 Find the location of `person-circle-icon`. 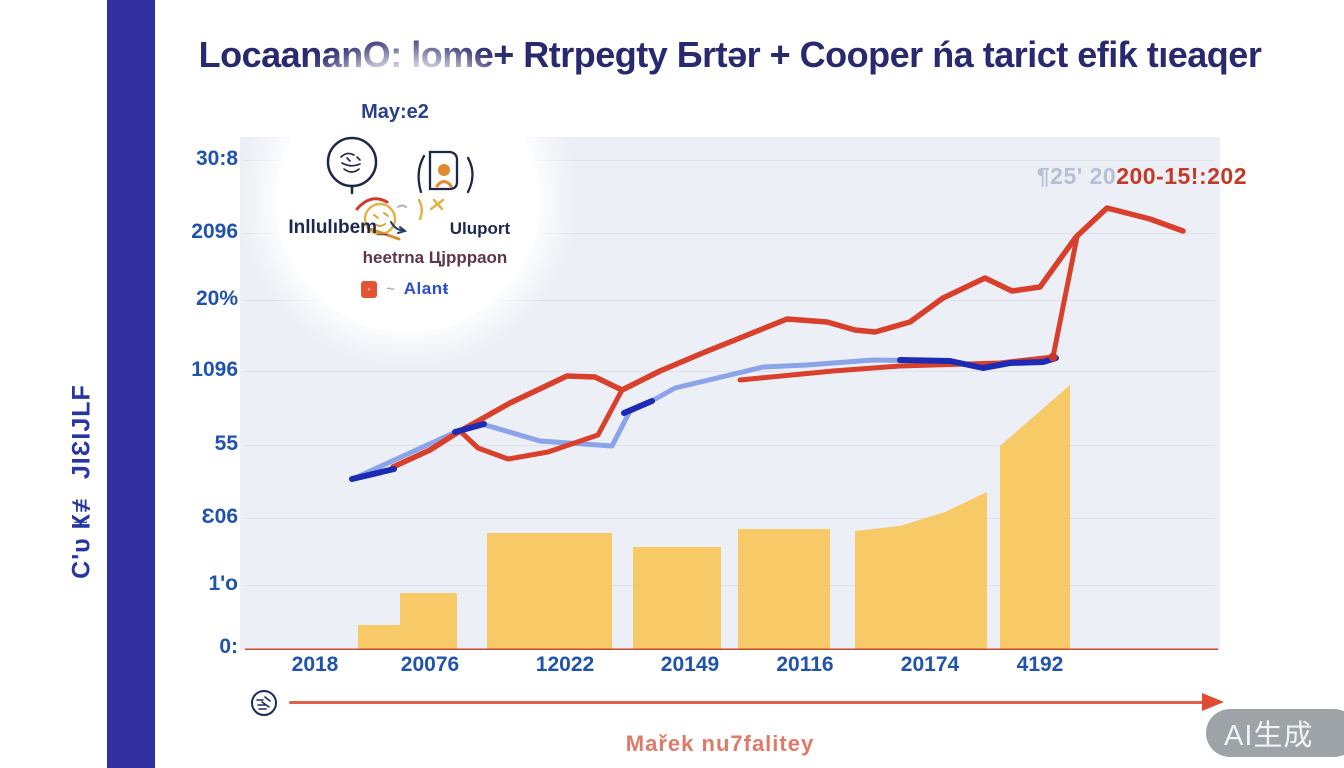

person-circle-icon is located at coordinates (352, 165).